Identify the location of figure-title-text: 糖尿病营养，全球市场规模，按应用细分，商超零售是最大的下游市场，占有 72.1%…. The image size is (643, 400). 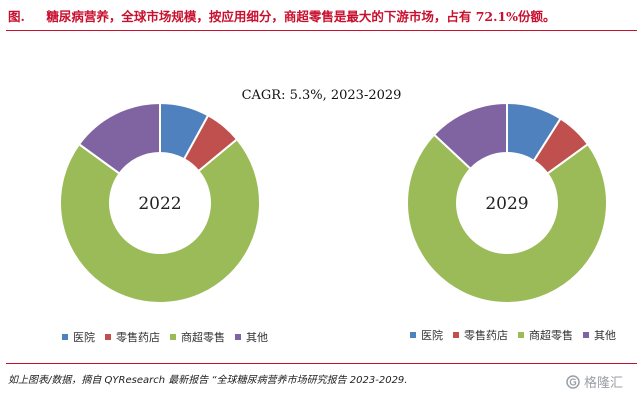
(301, 16).